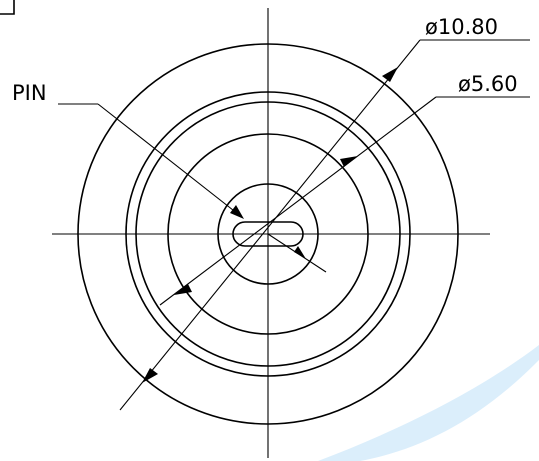 Image resolution: width=539 pixels, height=461 pixels. I want to click on hub-circle, so click(268, 234).